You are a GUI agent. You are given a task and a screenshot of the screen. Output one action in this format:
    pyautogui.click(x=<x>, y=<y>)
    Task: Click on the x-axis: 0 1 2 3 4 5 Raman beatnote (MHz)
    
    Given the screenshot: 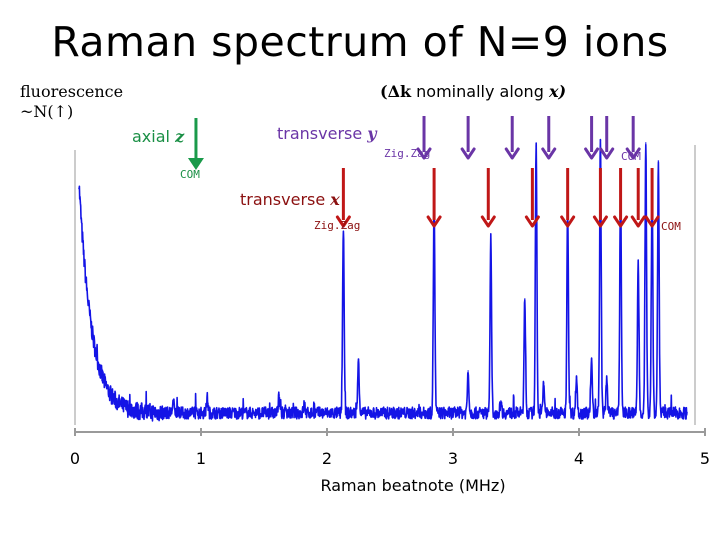 What is the action you would take?
    pyautogui.click(x=390, y=461)
    